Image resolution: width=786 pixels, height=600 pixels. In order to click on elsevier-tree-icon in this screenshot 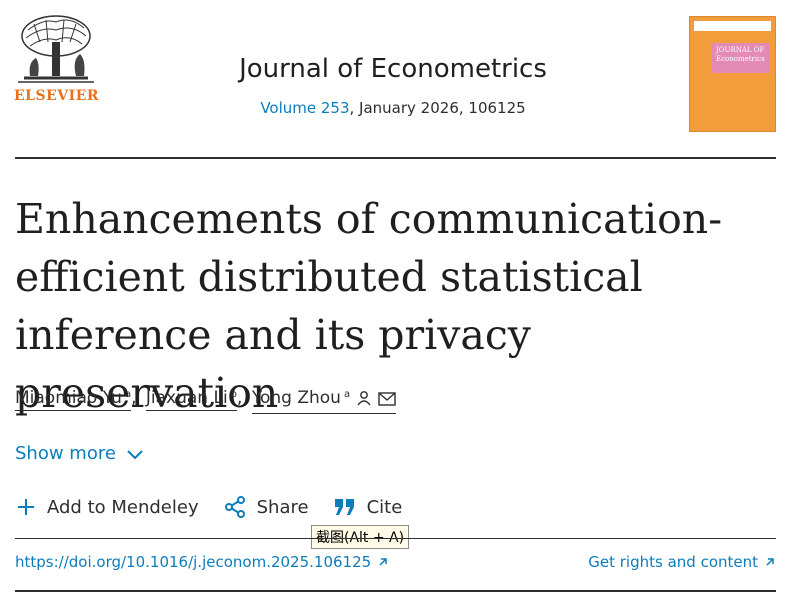, I will do `click(56, 49)`.